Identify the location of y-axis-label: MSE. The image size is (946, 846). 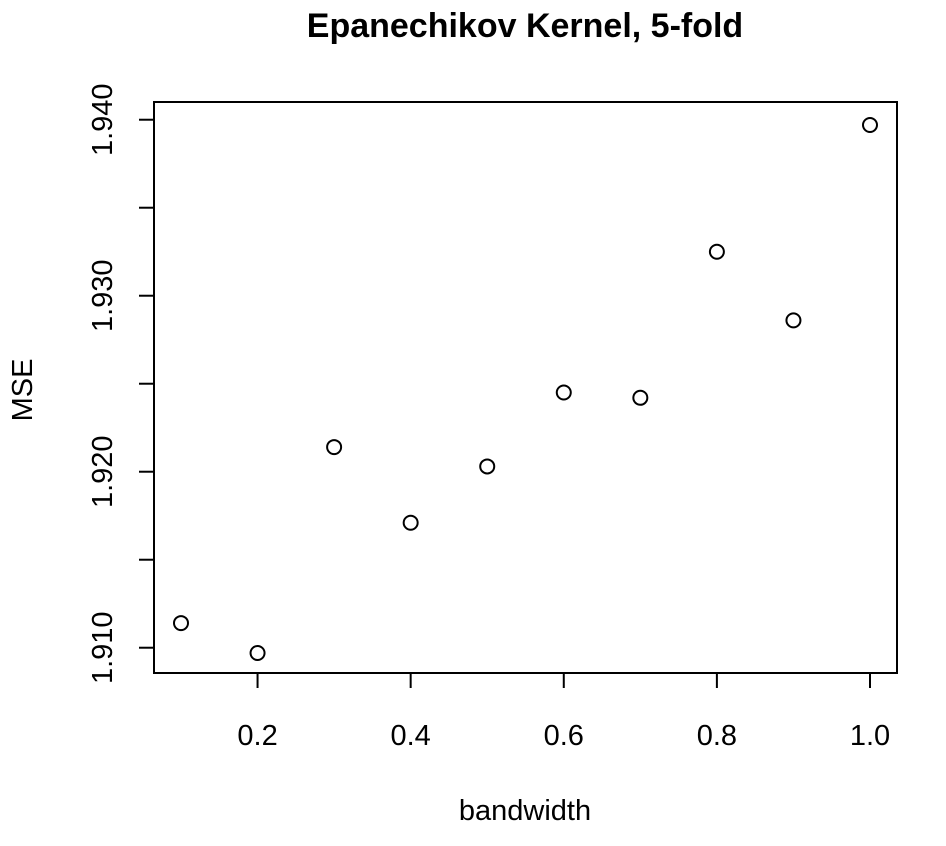
(23, 390).